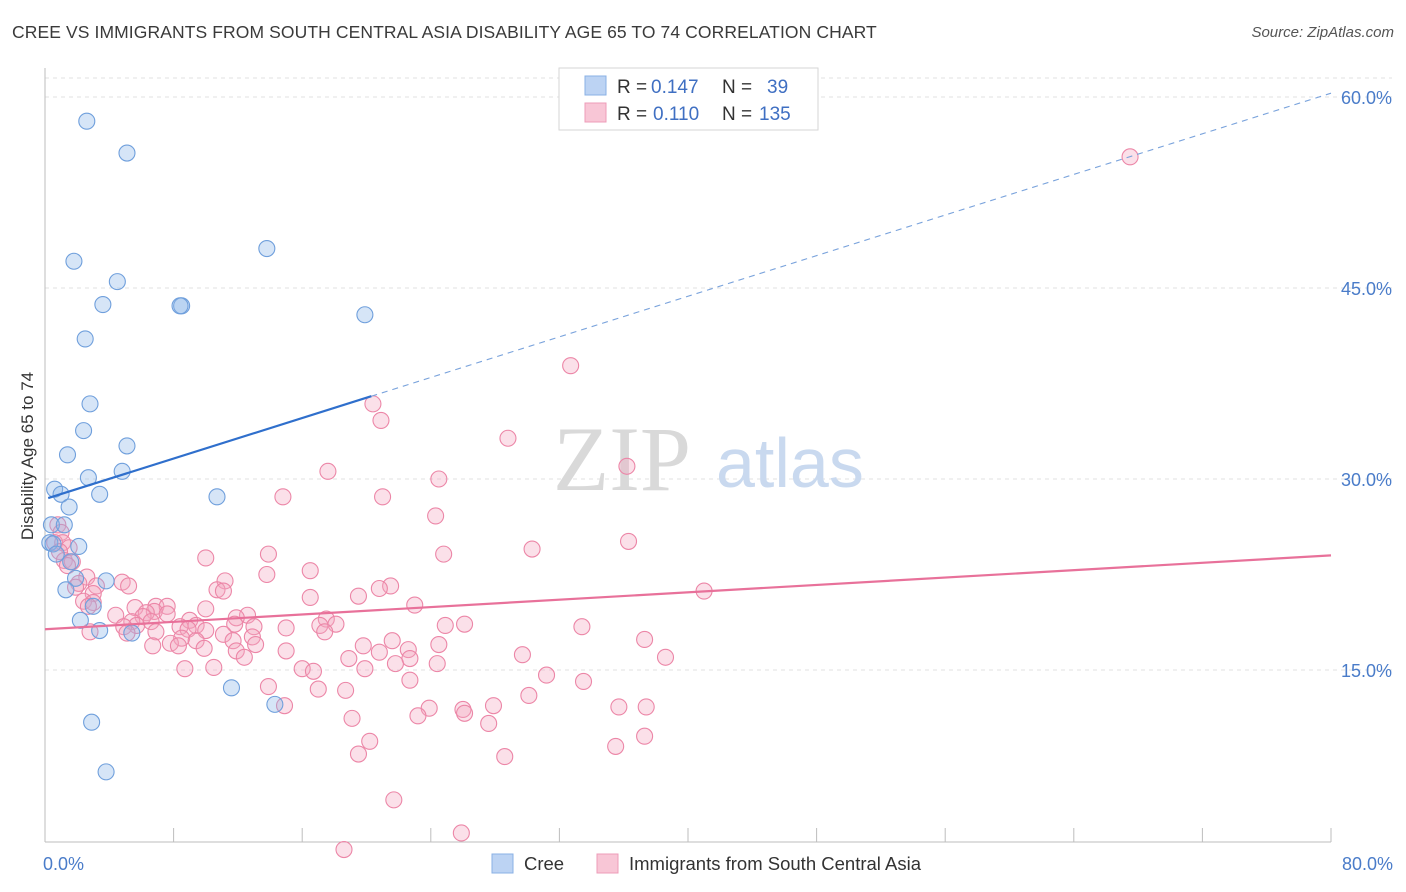 The image size is (1406, 892). I want to click on trend-line-cree, so click(209, 447).